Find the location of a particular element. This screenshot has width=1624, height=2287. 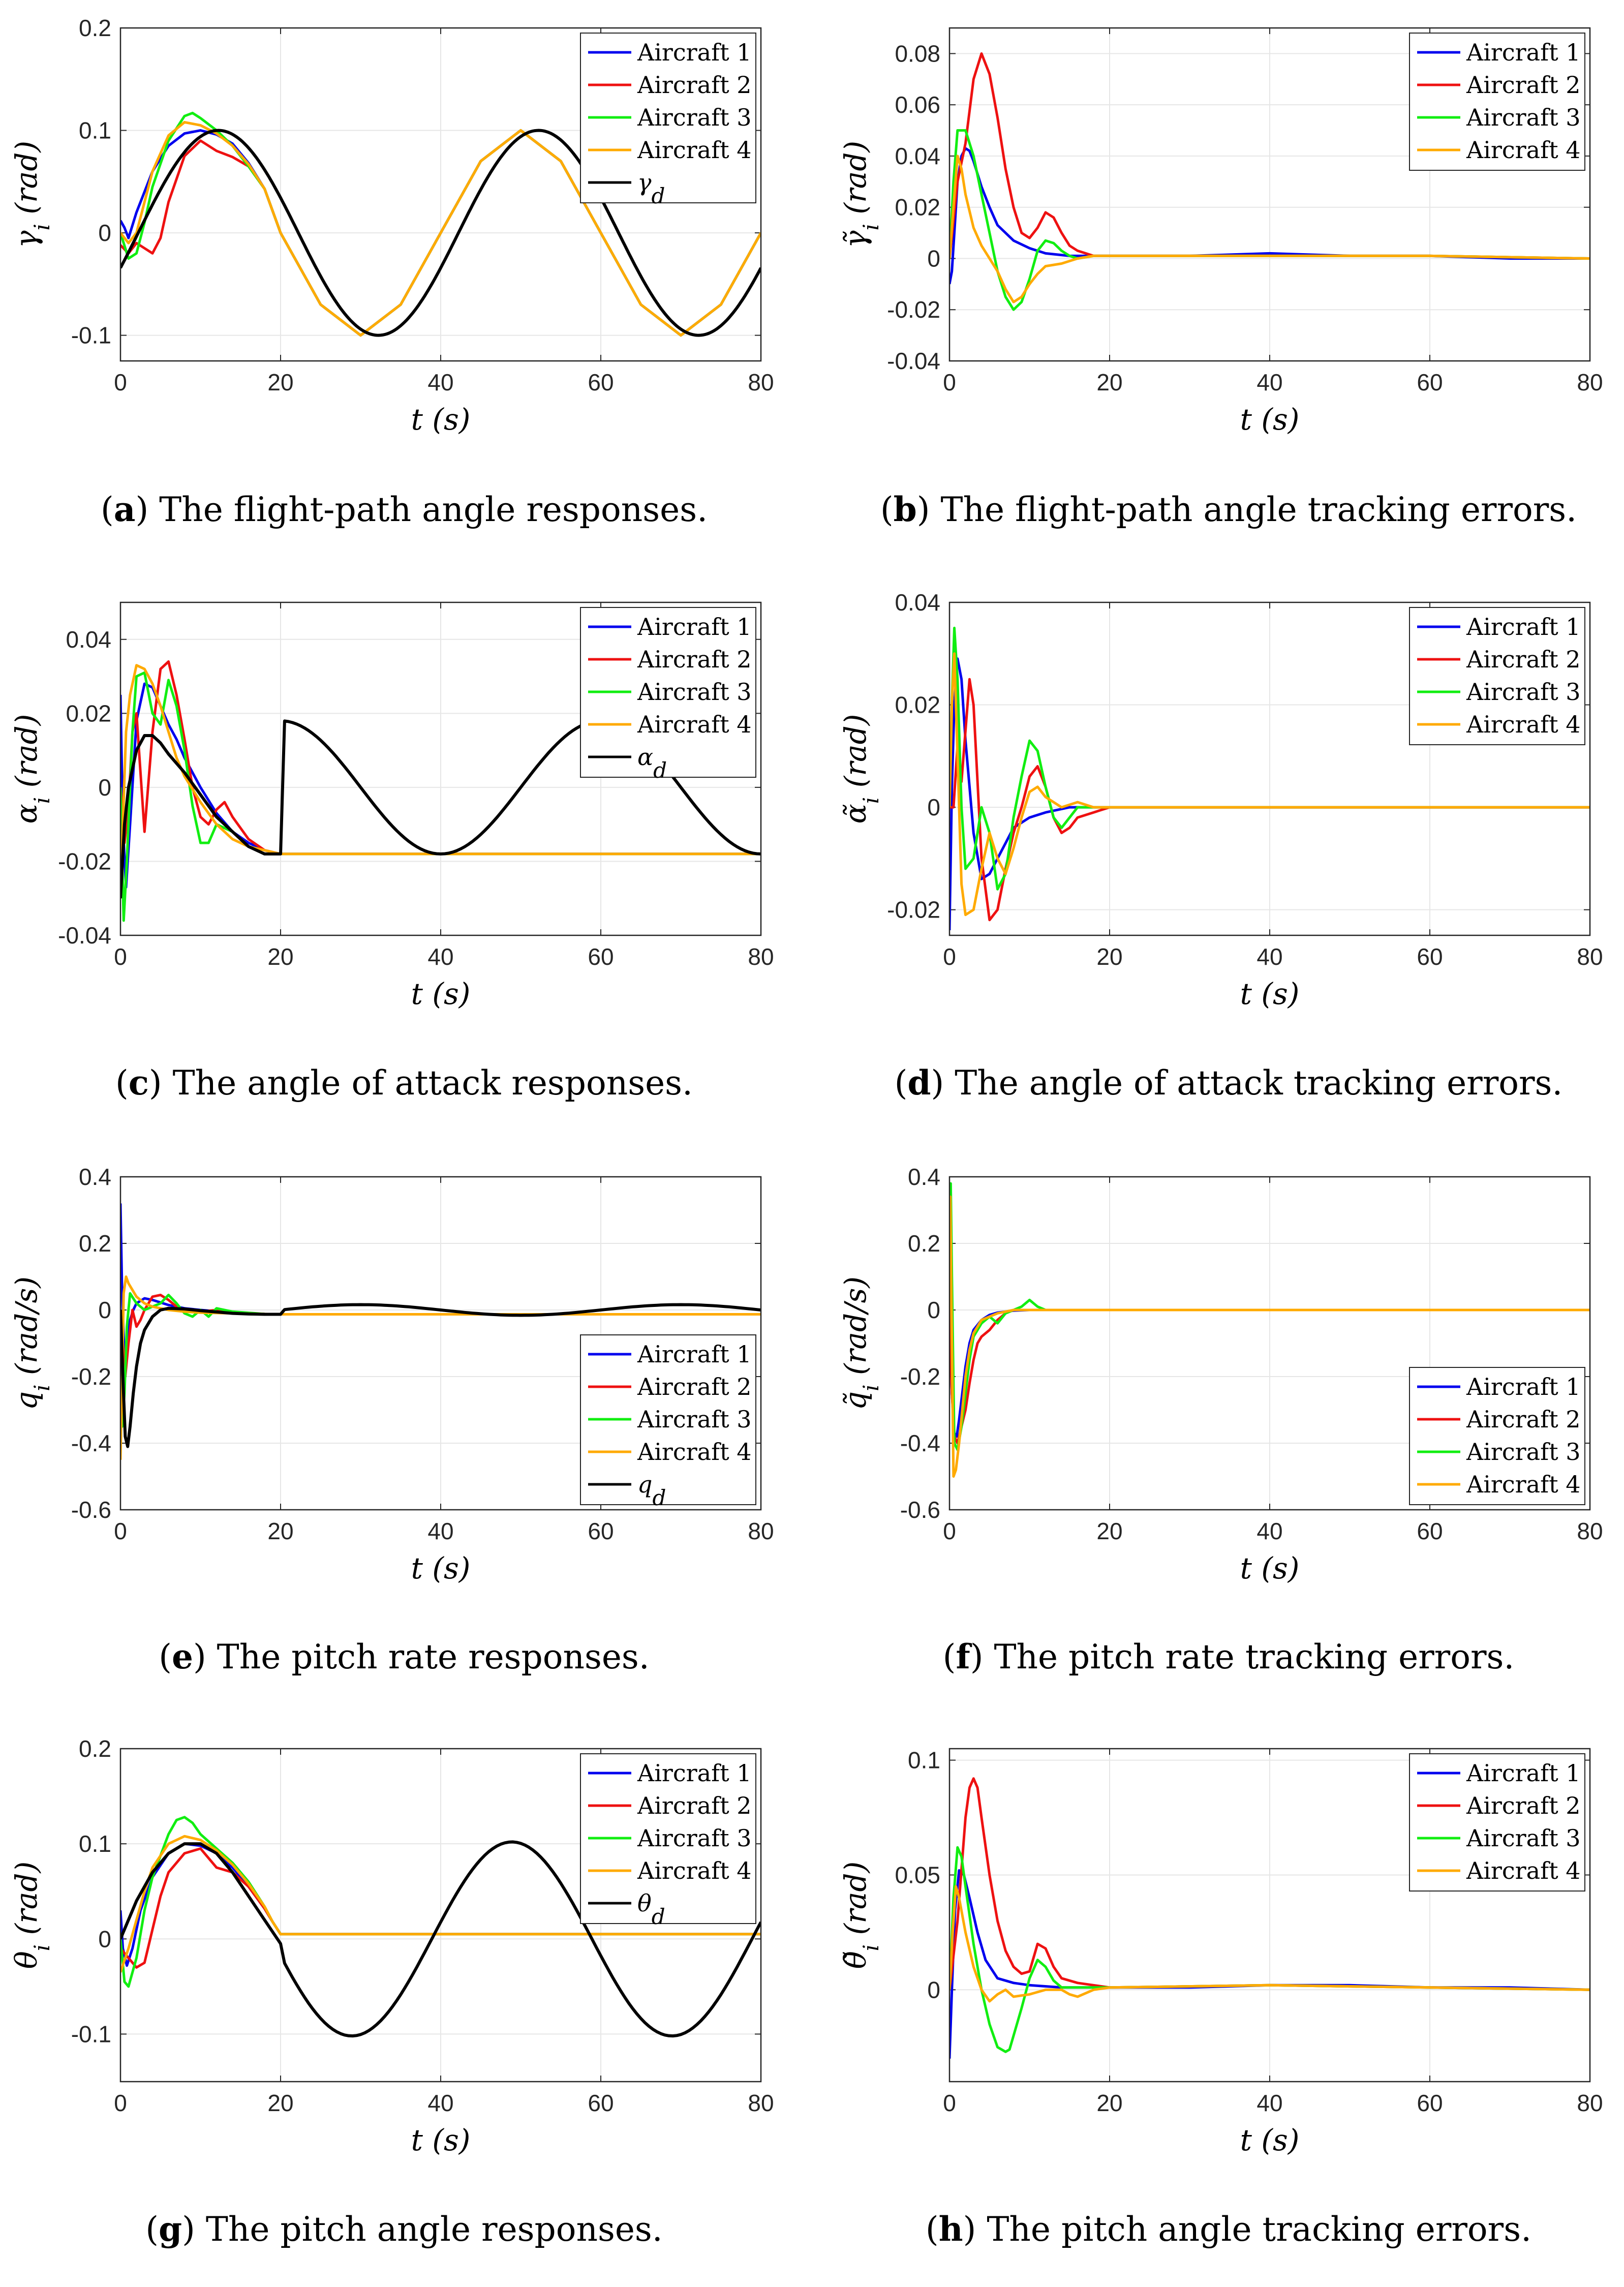

y-tick-label: 0.4 is located at coordinates (95, 1177).